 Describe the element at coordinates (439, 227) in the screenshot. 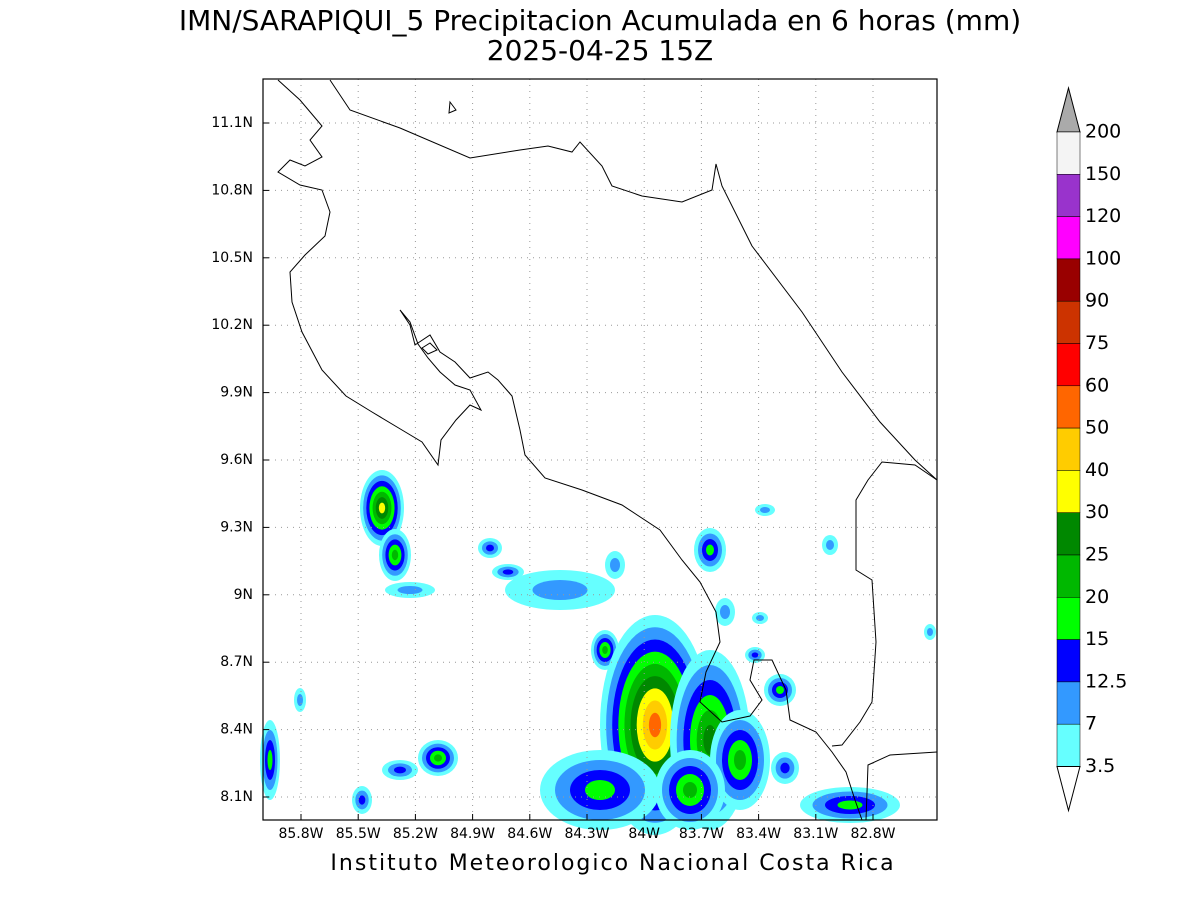

I see `islands` at that location.